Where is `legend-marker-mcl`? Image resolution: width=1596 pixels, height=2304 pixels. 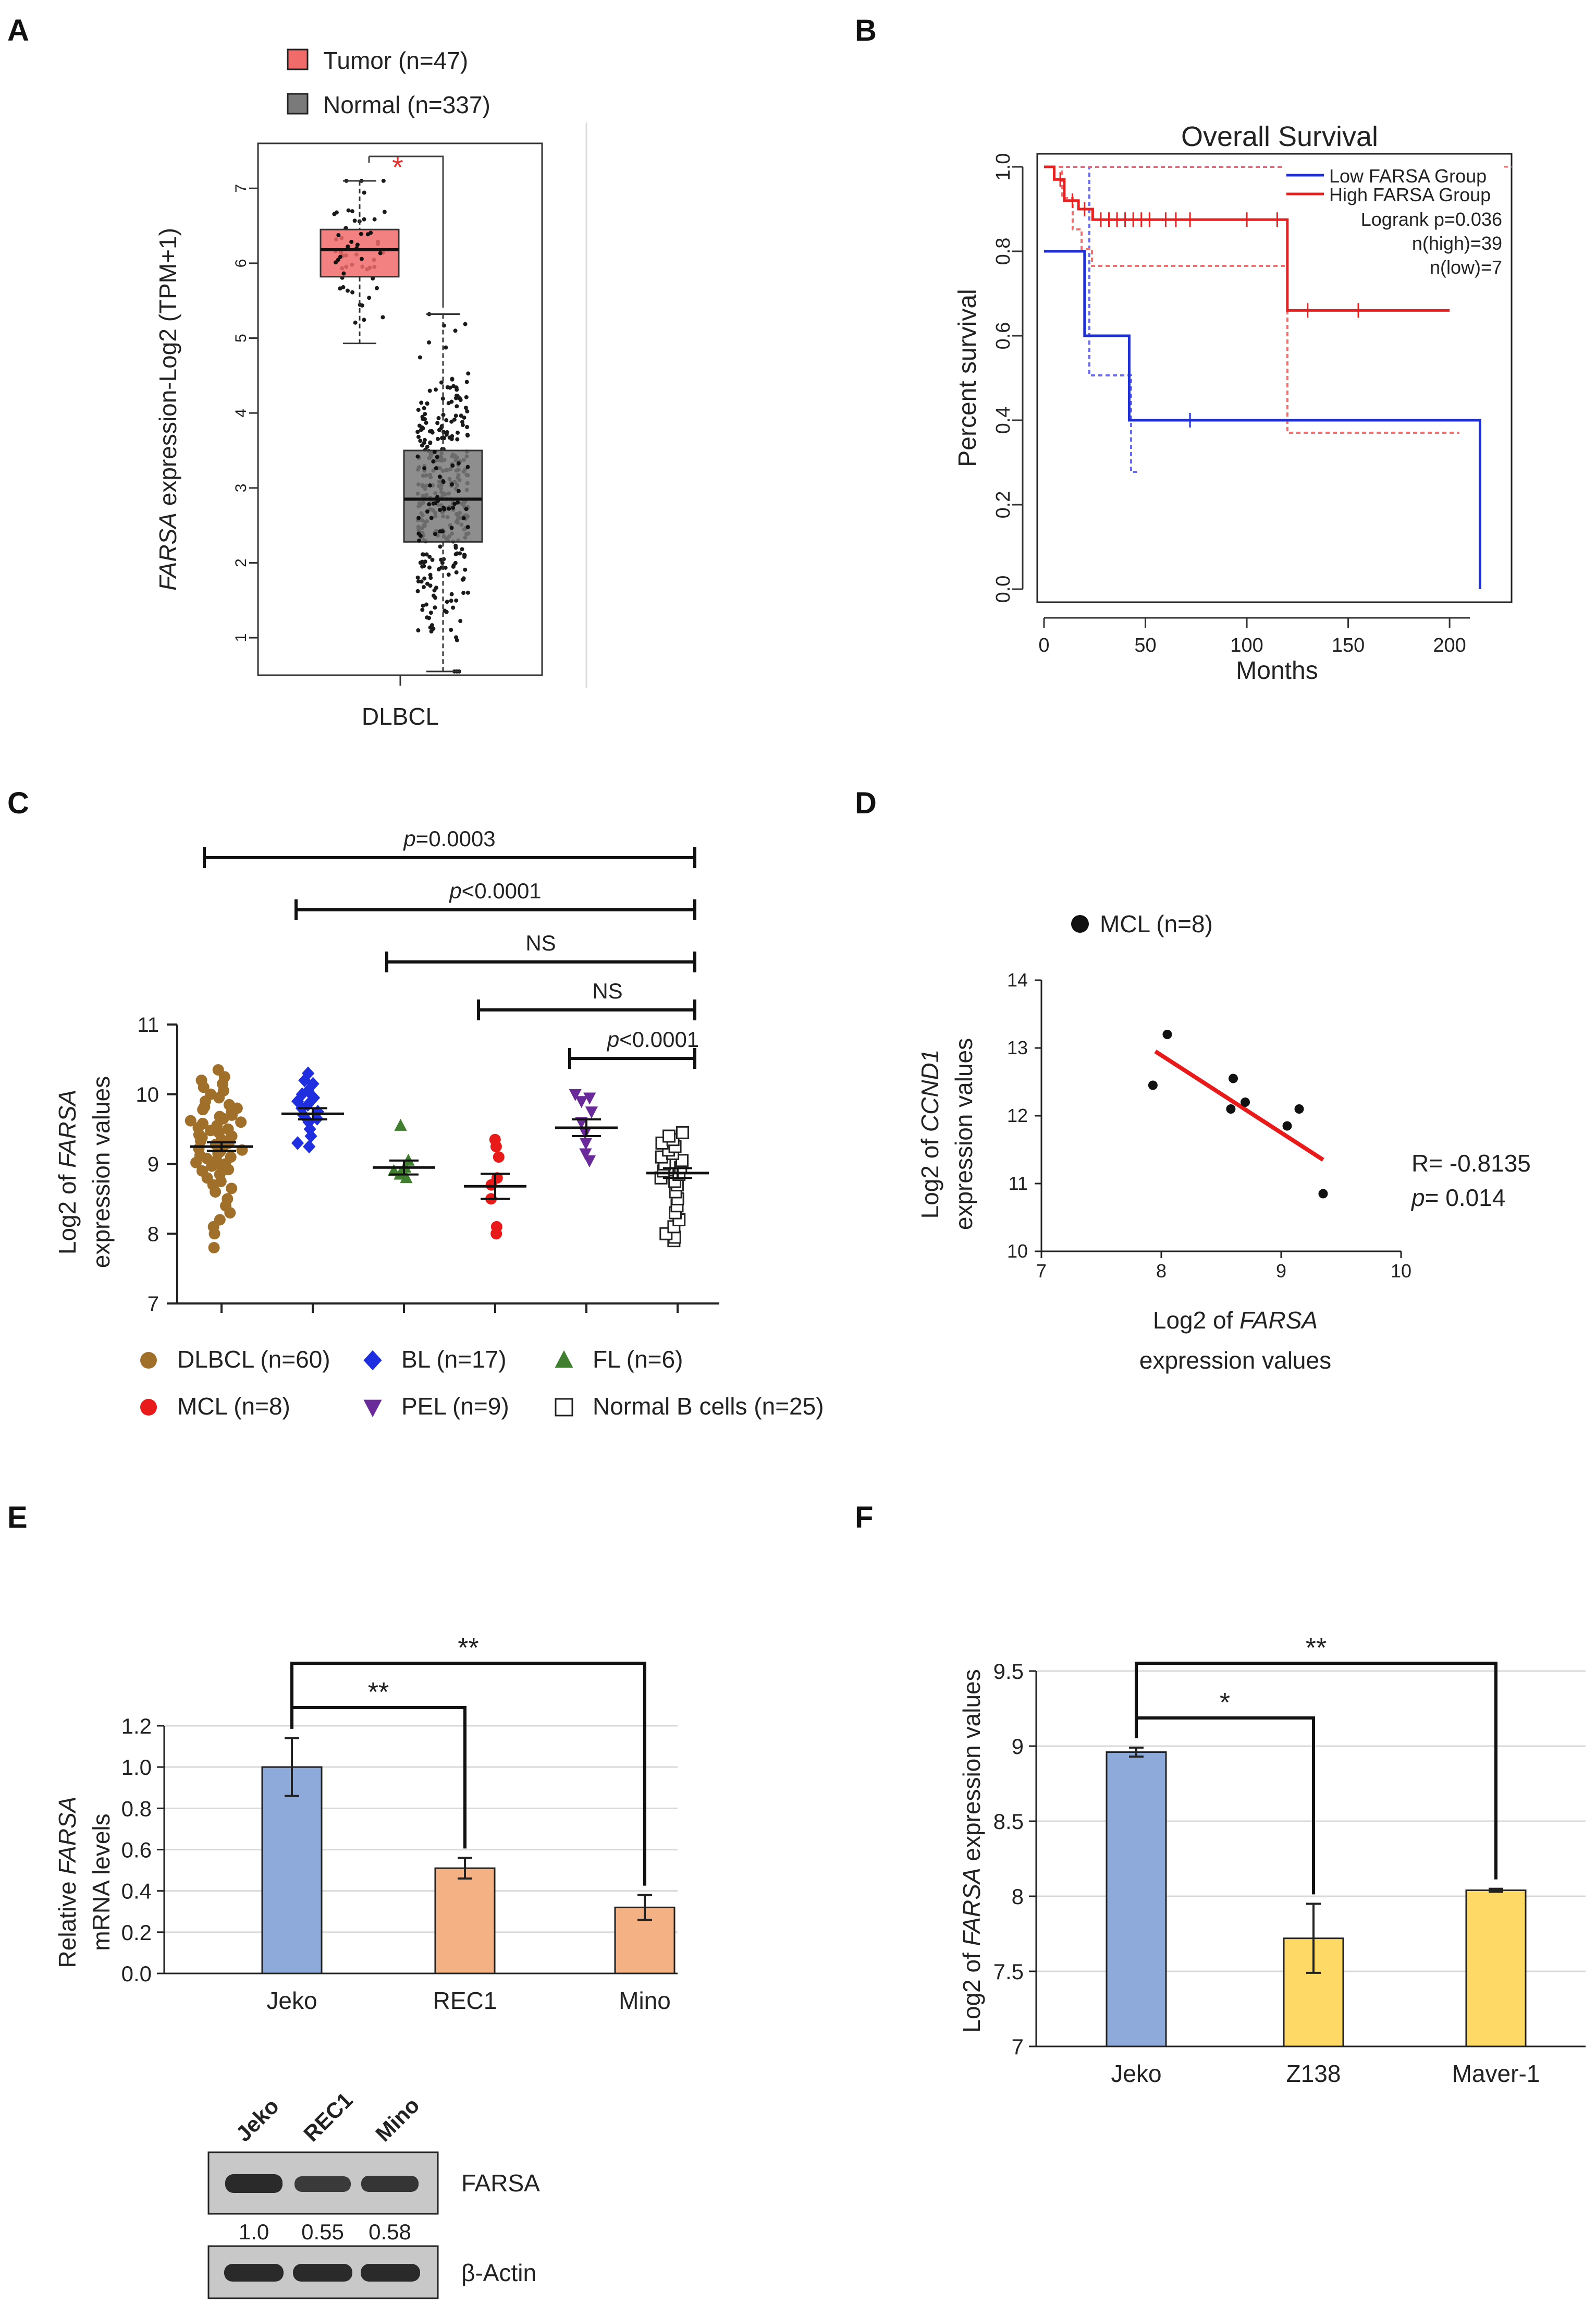 legend-marker-mcl is located at coordinates (1080, 924).